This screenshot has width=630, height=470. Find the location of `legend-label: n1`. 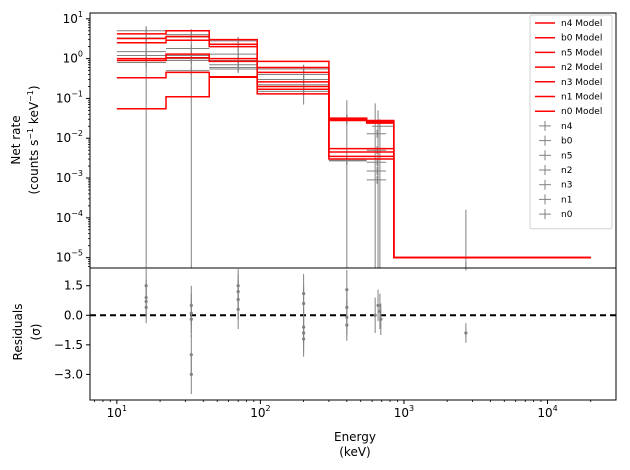

legend-label: n1 is located at coordinates (566, 200).